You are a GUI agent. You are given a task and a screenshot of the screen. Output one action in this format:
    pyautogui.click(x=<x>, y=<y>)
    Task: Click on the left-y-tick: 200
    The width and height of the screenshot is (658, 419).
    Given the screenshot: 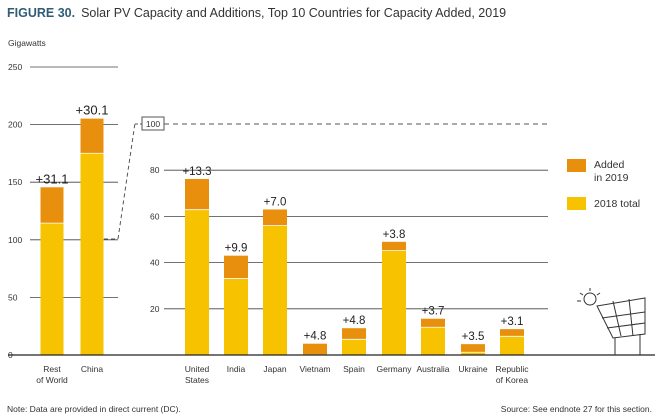 What is the action you would take?
    pyautogui.click(x=15, y=125)
    